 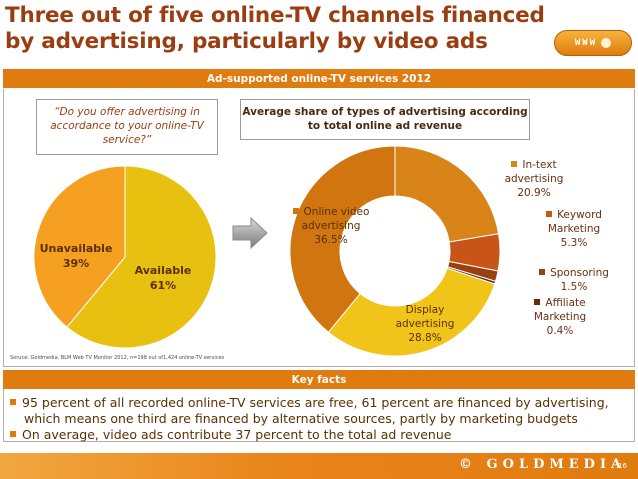 I want to click on legend-in-text-name: In-text, so click(x=539, y=165).